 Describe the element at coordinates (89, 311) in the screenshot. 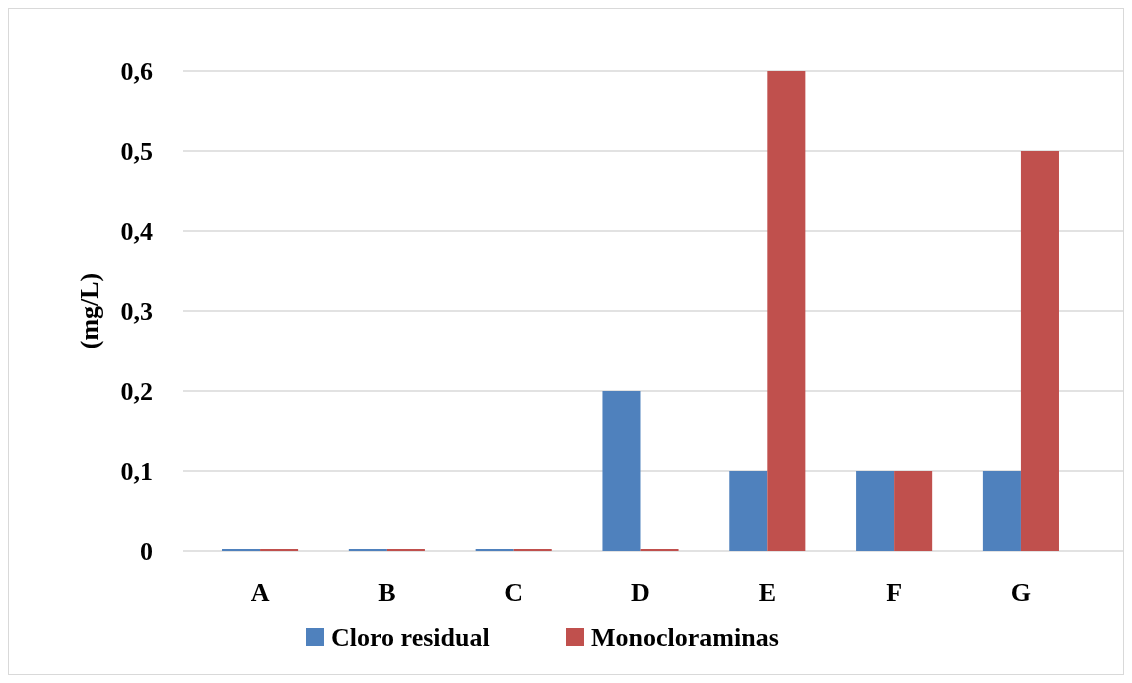

I see `y-axis-title: (mg/L)` at that location.